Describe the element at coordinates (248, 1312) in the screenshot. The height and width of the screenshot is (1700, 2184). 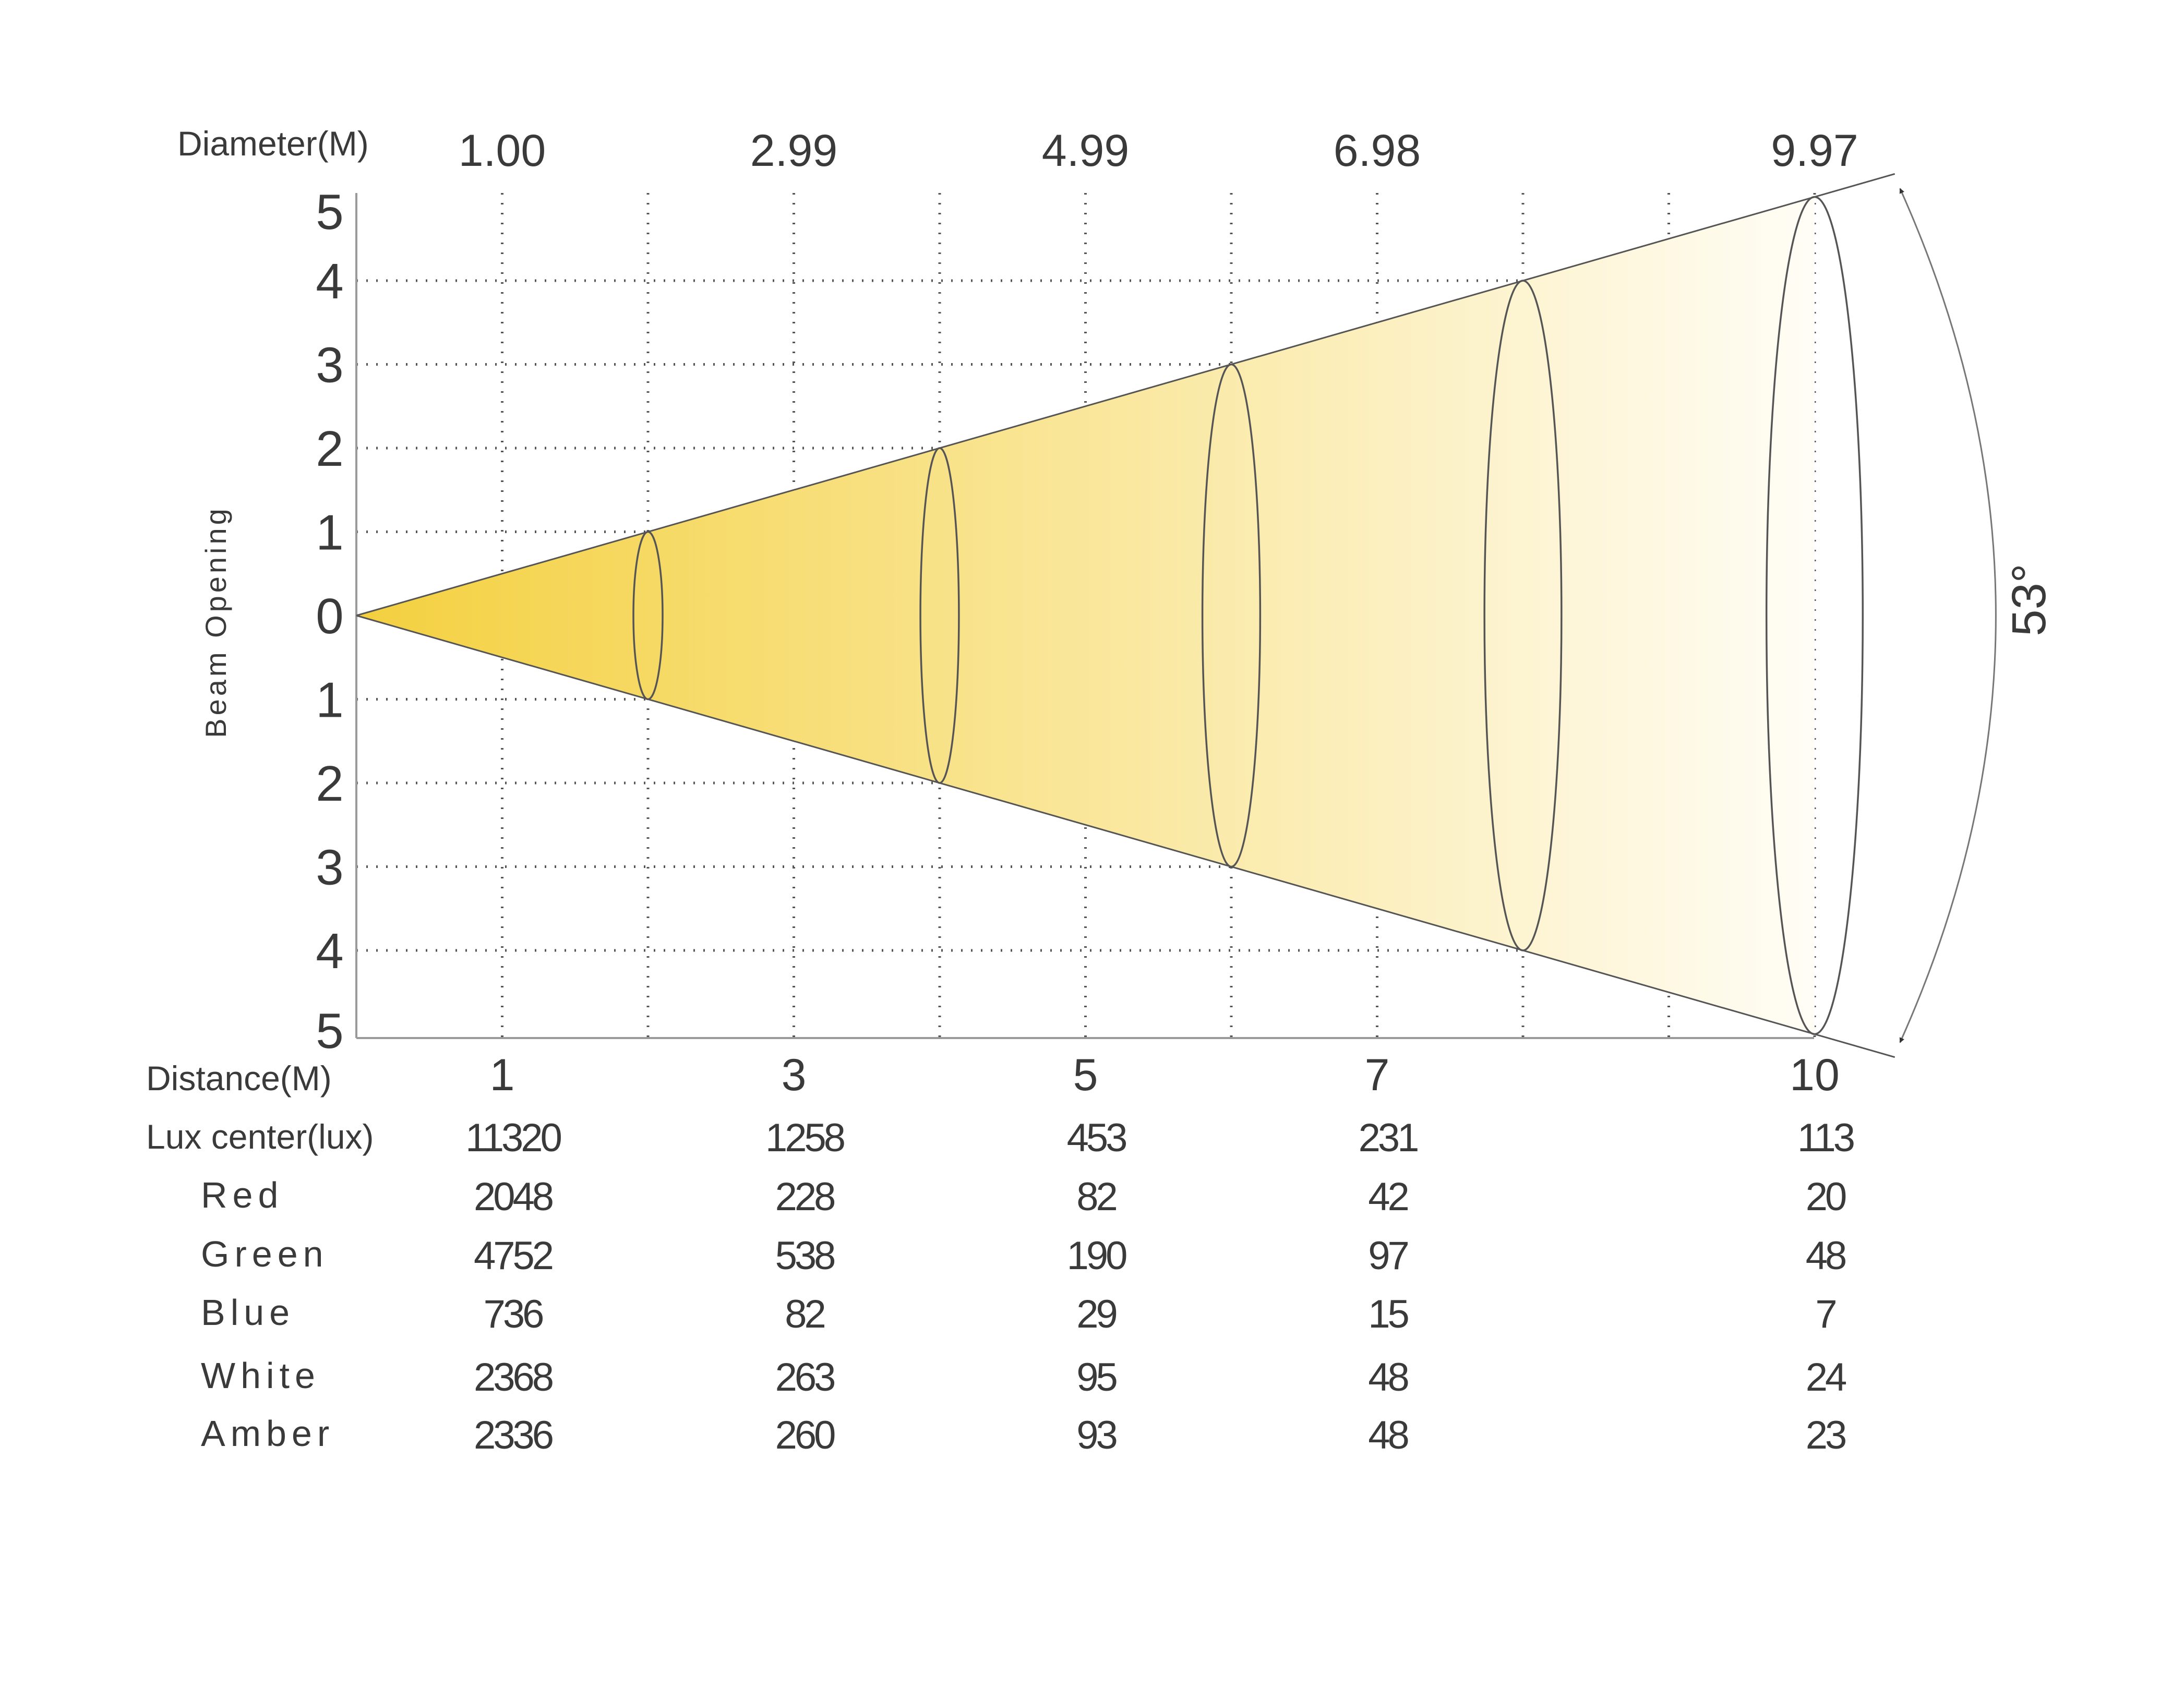
I see `row-label-blue: Blue` at that location.